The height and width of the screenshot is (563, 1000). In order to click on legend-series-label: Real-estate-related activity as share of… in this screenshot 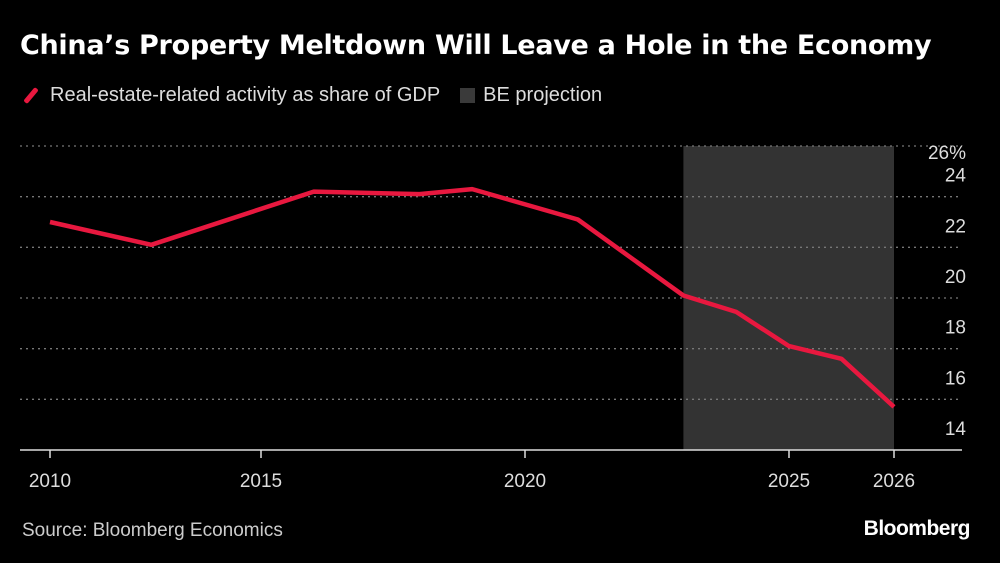, I will do `click(245, 95)`.